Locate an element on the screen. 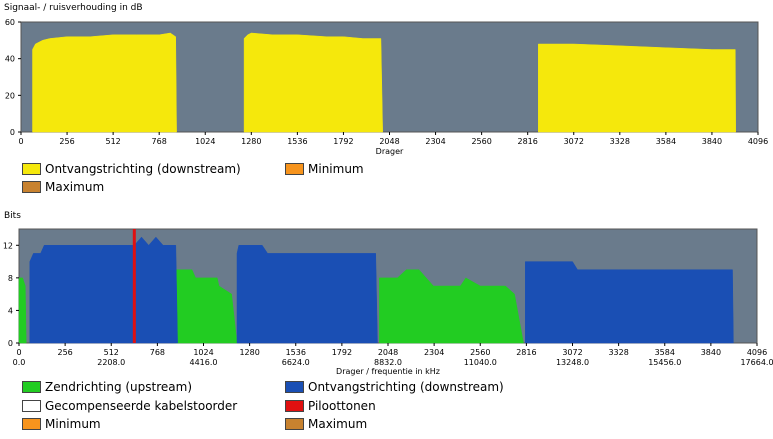 This screenshot has height=439, width=773. legend-swatch-snr-downstream is located at coordinates (31, 169).